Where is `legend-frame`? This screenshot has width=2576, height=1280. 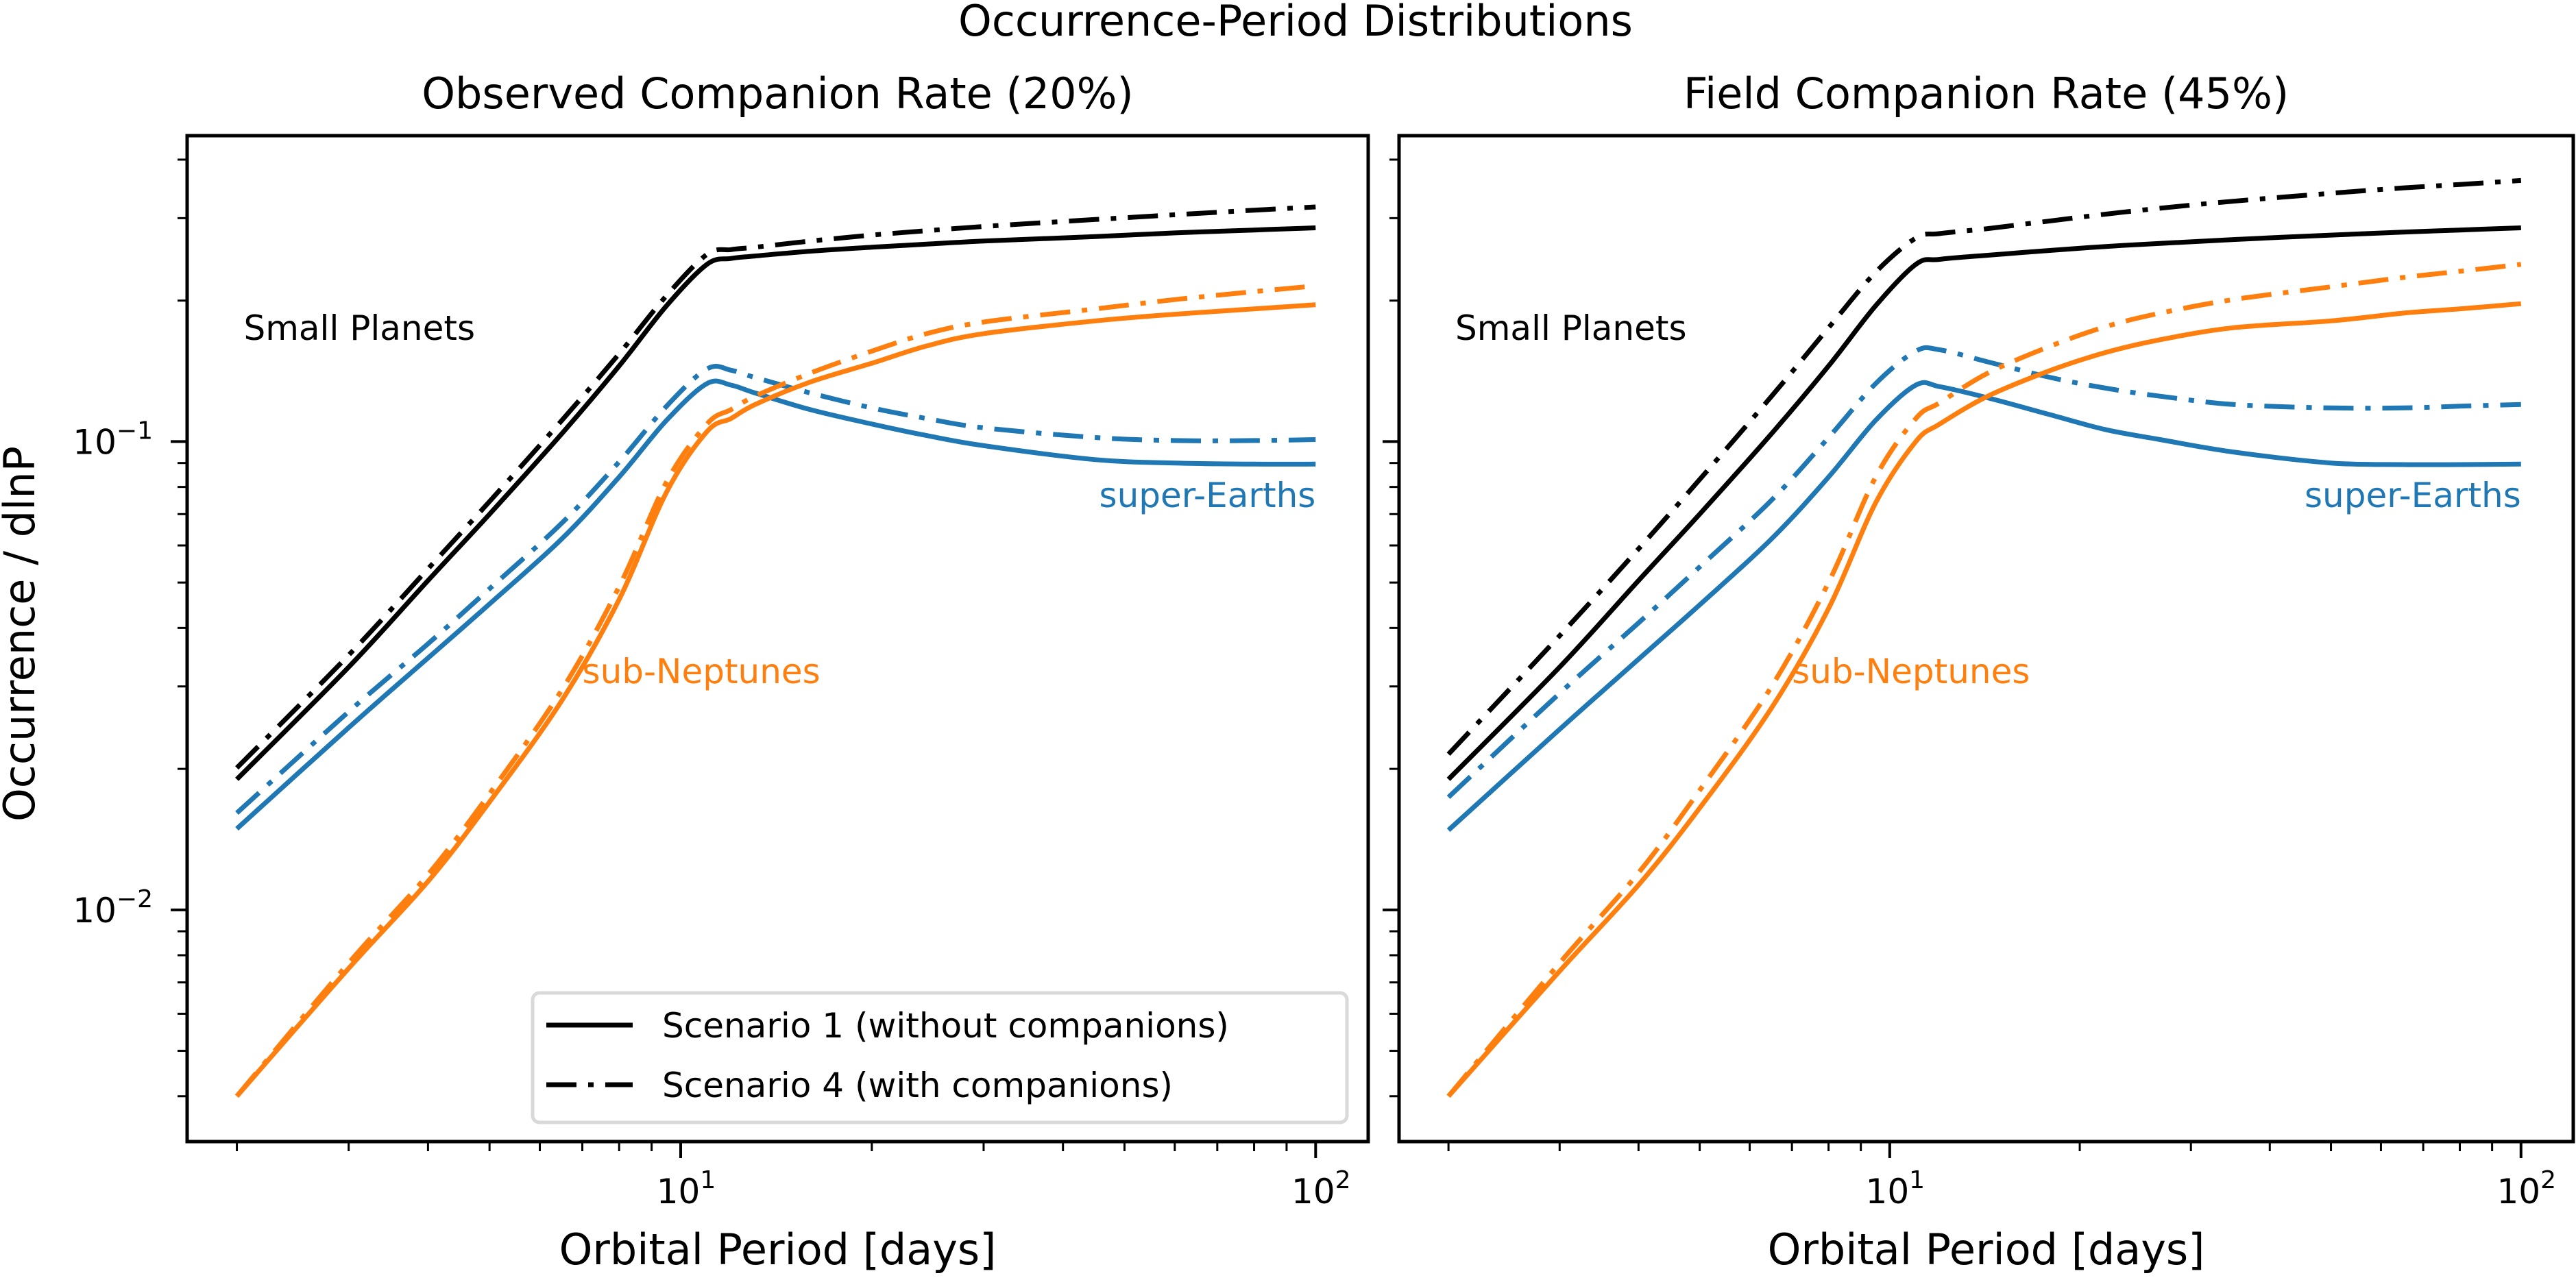
legend-frame is located at coordinates (940, 1057).